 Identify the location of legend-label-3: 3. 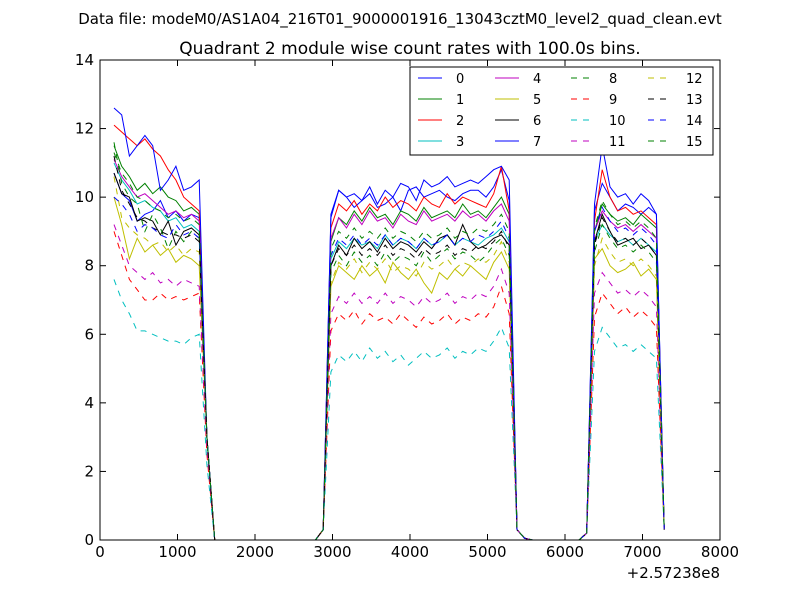
(460, 142).